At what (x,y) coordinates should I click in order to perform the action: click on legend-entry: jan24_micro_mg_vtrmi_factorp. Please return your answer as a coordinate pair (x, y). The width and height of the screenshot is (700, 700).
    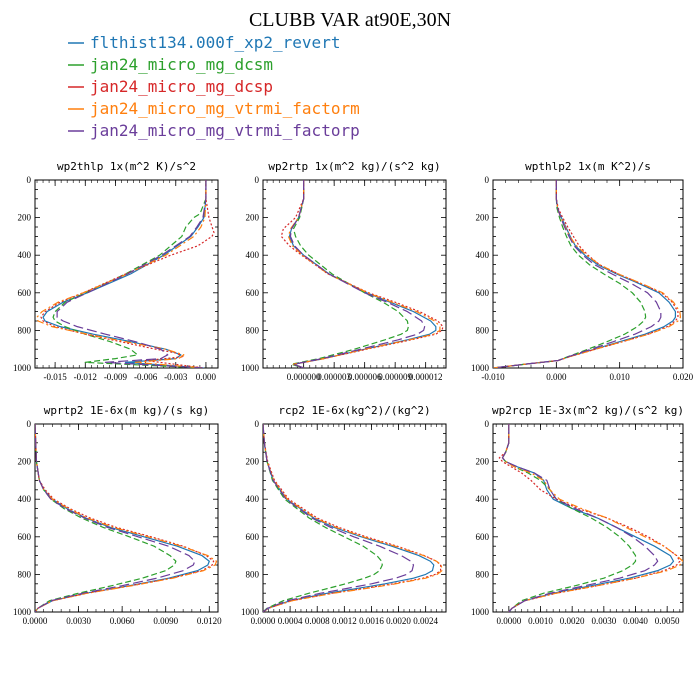
    Looking at the image, I should click on (214, 130).